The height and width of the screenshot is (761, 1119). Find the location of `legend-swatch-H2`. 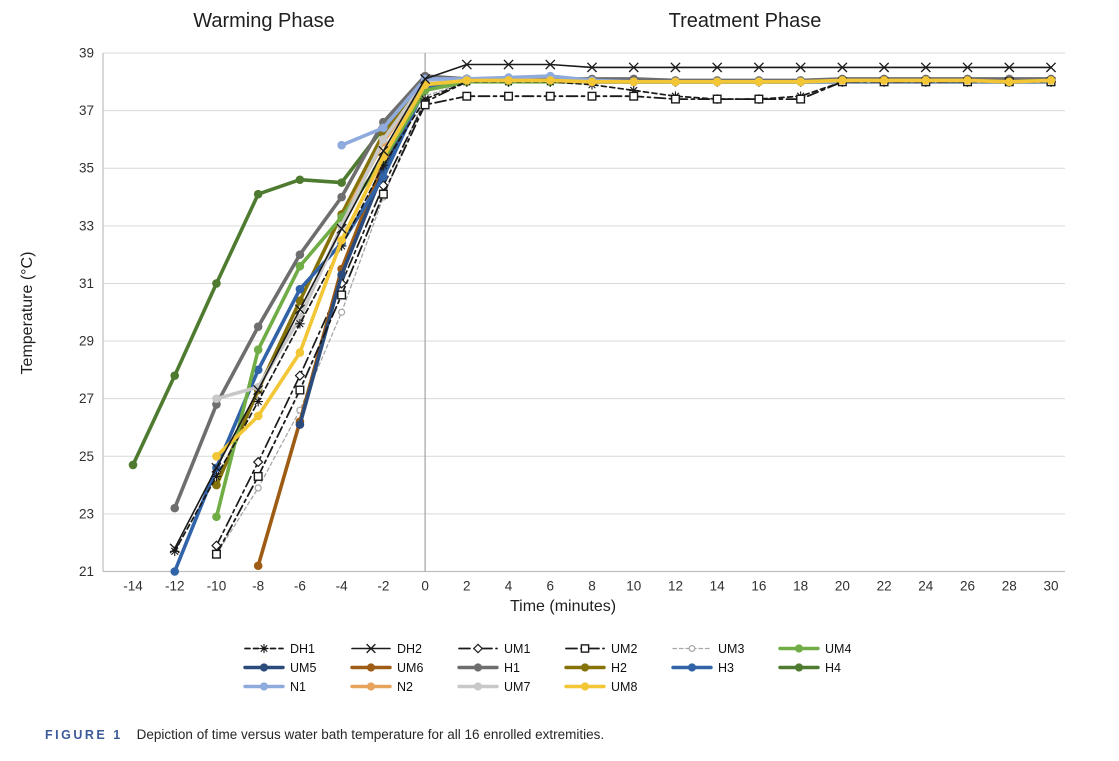

legend-swatch-H2 is located at coordinates (585, 667).